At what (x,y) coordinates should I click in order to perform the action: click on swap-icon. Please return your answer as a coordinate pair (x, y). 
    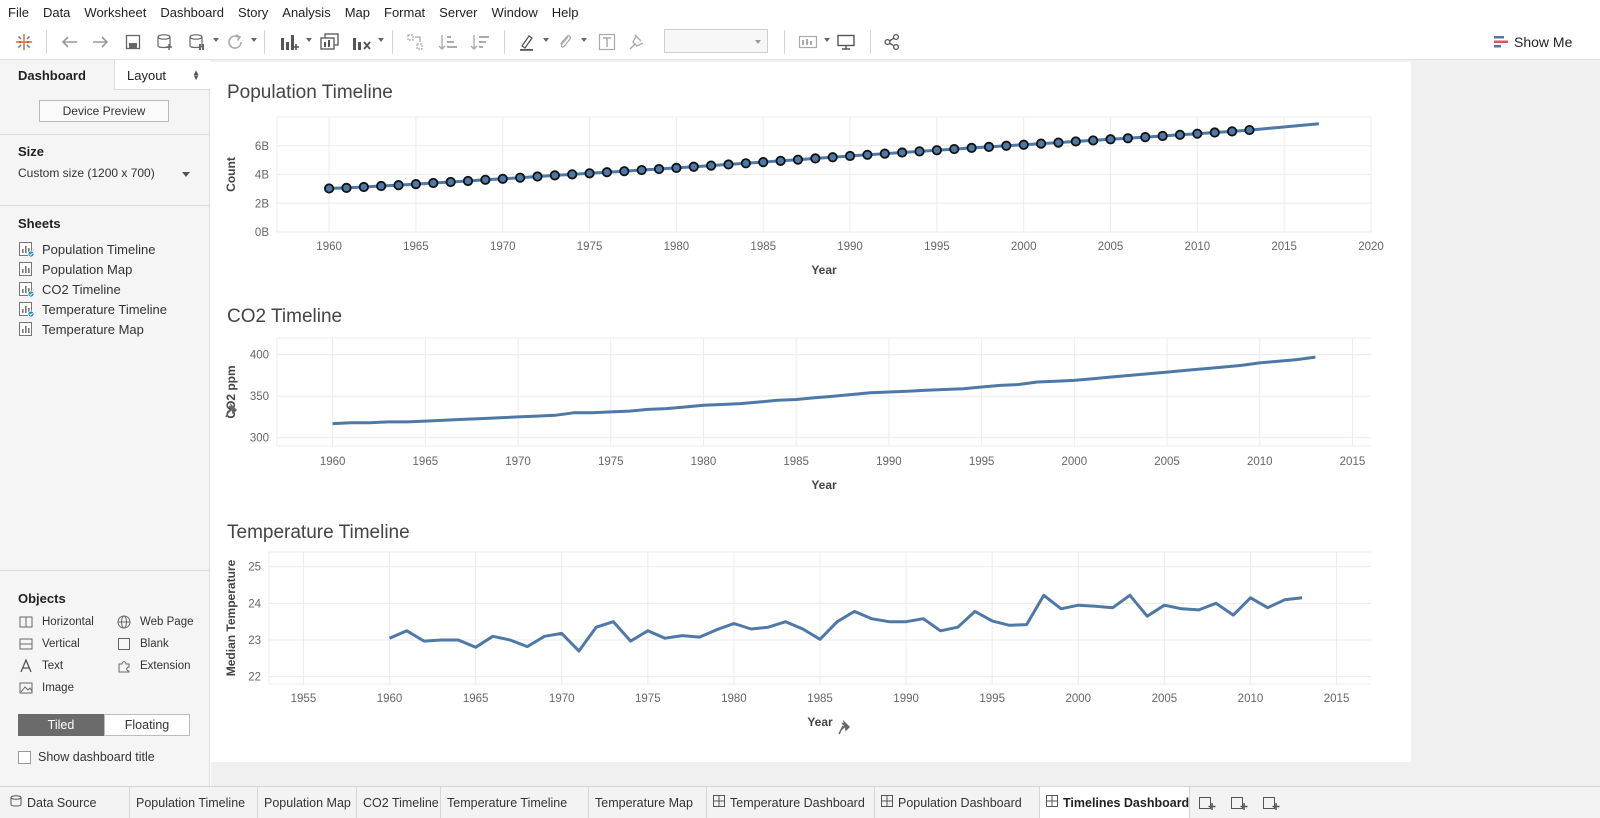
    Looking at the image, I should click on (416, 42).